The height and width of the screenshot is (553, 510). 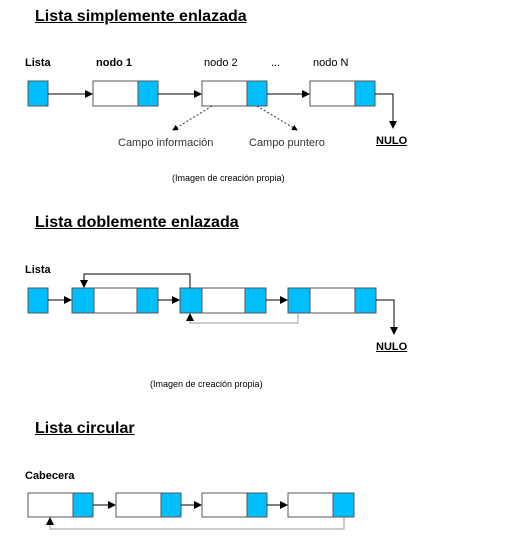 What do you see at coordinates (392, 141) in the screenshot?
I see `simple-null-label: NULO` at bounding box center [392, 141].